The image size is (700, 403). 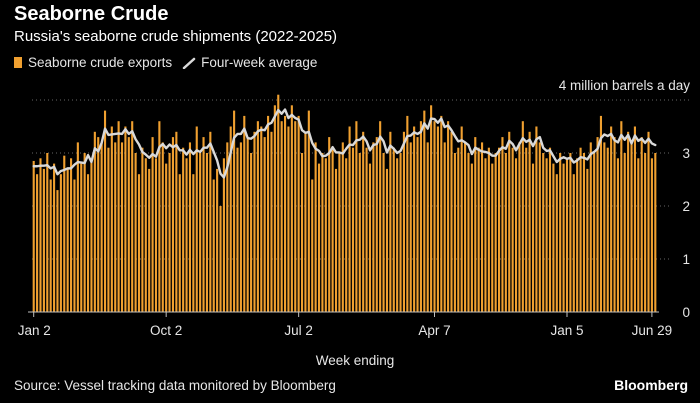 What do you see at coordinates (259, 62) in the screenshot?
I see `legend-label-average: Four-week average` at bounding box center [259, 62].